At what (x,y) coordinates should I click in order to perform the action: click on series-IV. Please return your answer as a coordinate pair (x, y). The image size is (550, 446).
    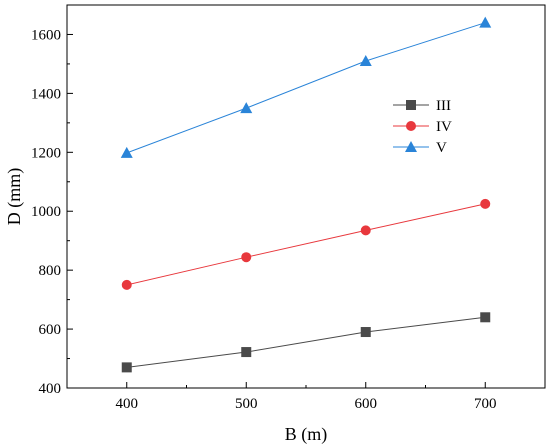
    Looking at the image, I should click on (306, 244).